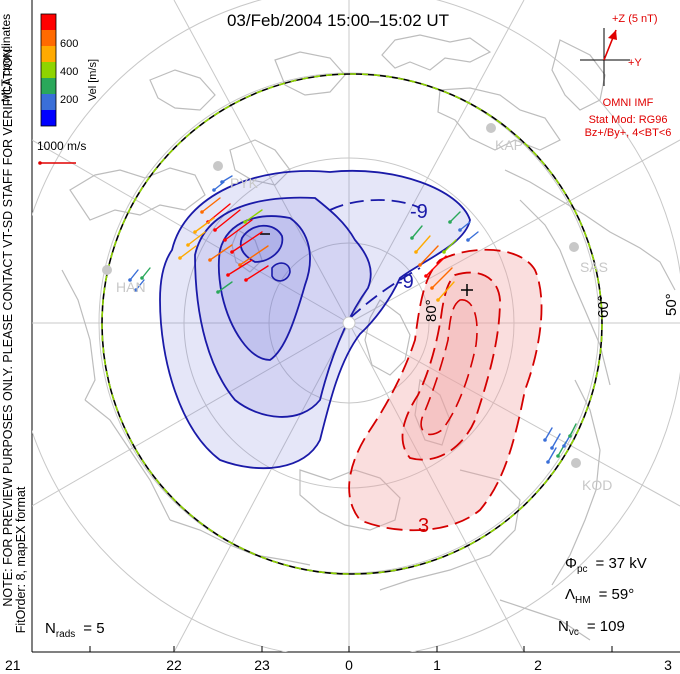  I want to click on latitude-label-80: 80°, so click(431, 310).